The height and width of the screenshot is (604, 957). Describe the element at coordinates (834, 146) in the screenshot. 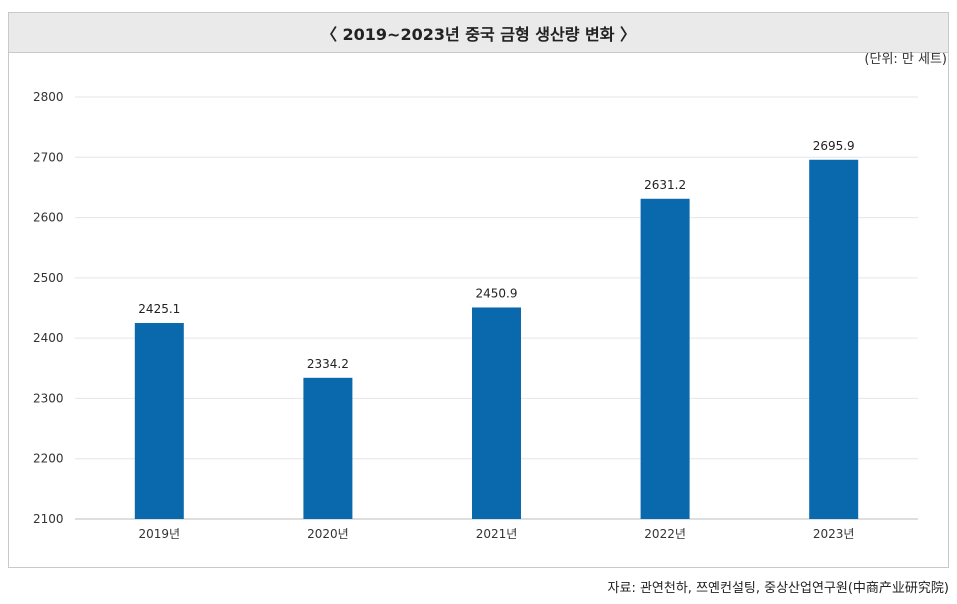

I see `data-label: 2695.9` at that location.